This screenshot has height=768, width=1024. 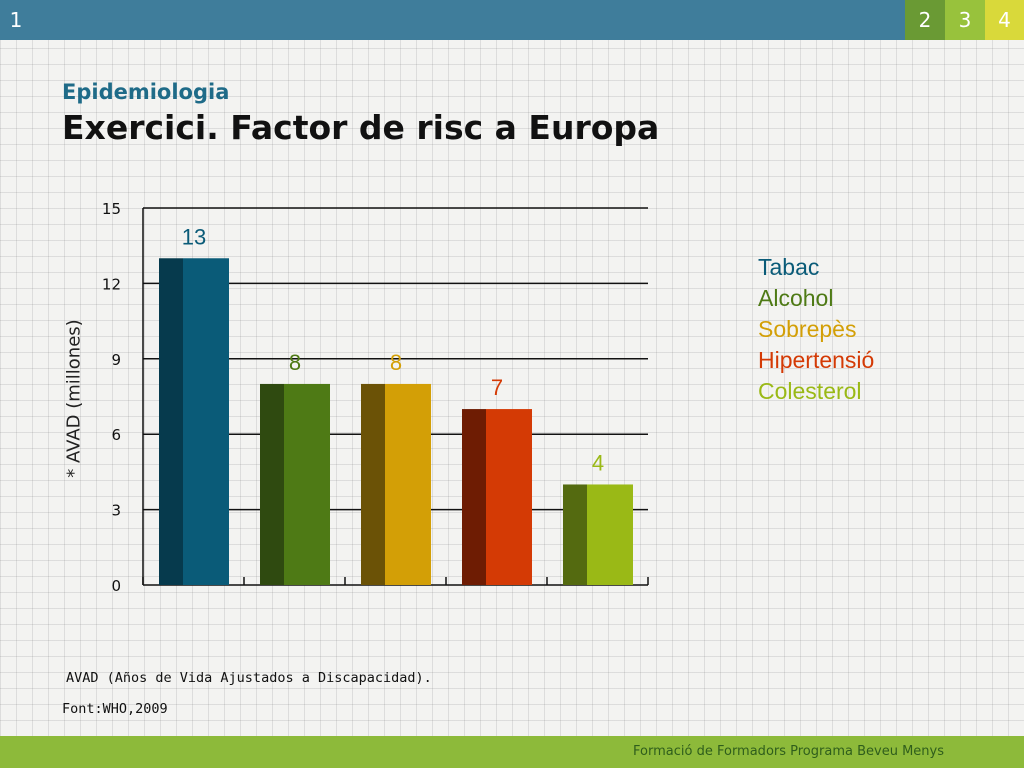 I want to click on legend-item-colesterol: Colesterol, so click(x=810, y=391).